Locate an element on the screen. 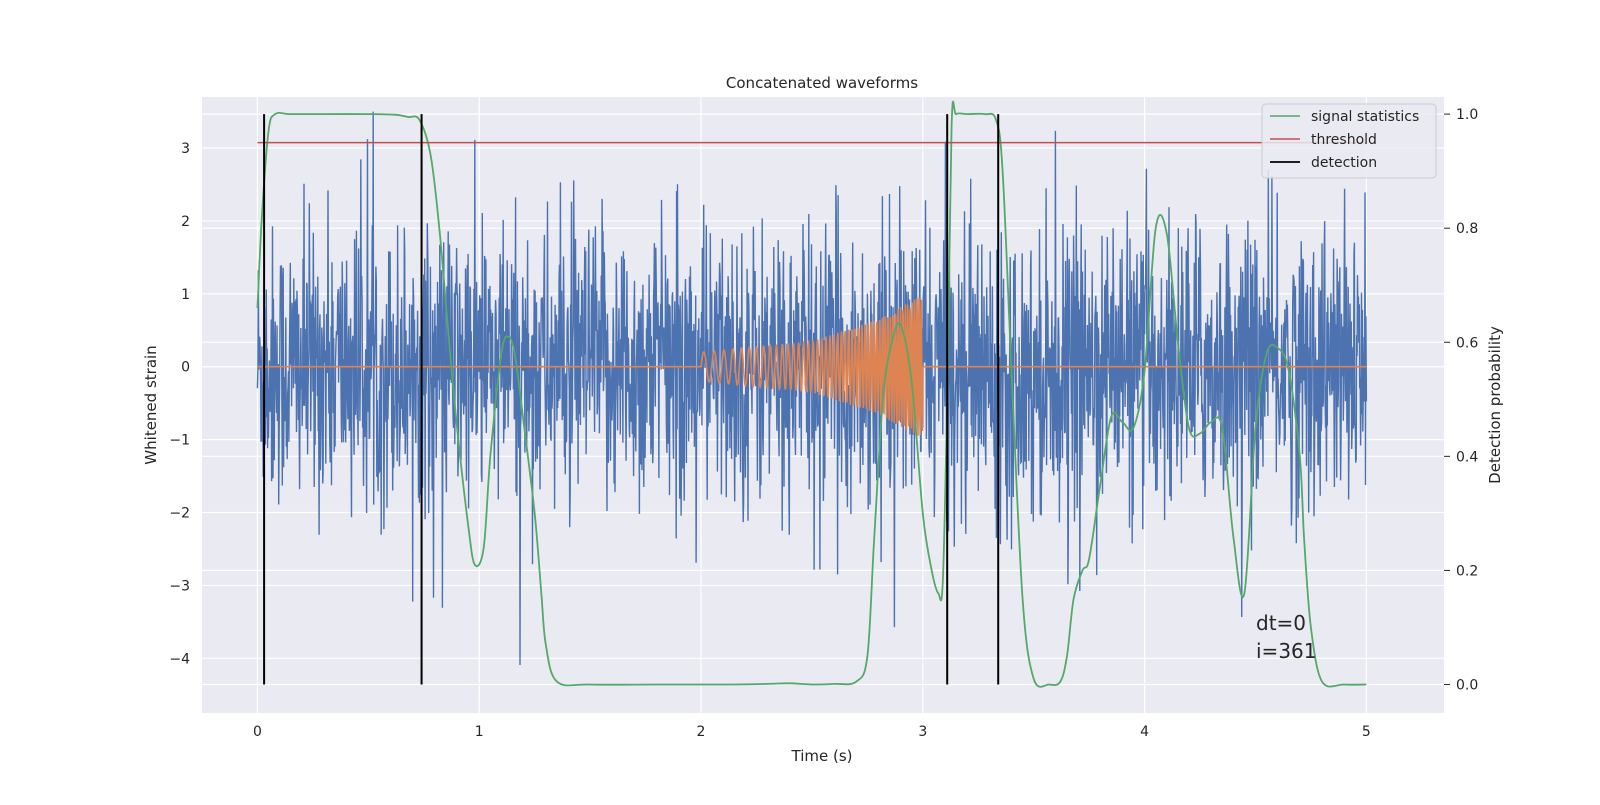 Image resolution: width=1600 pixels, height=805 pixels. right-axis-ticks: 0.0 0.2 0.4 0.6 0.8 1.0 is located at coordinates (1461, 400).